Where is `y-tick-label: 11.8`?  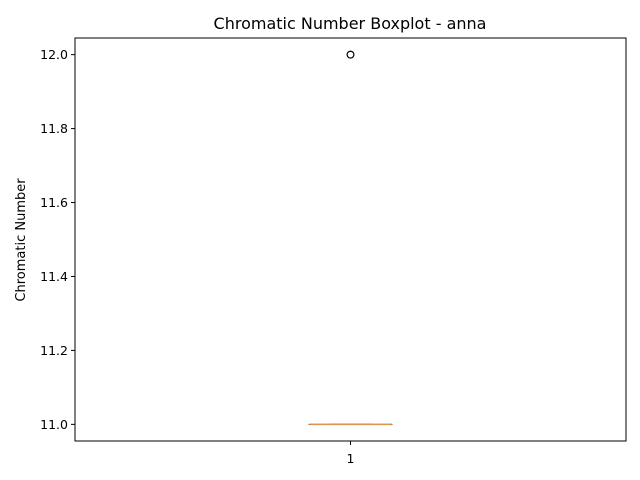 y-tick-label: 11.8 is located at coordinates (54, 128).